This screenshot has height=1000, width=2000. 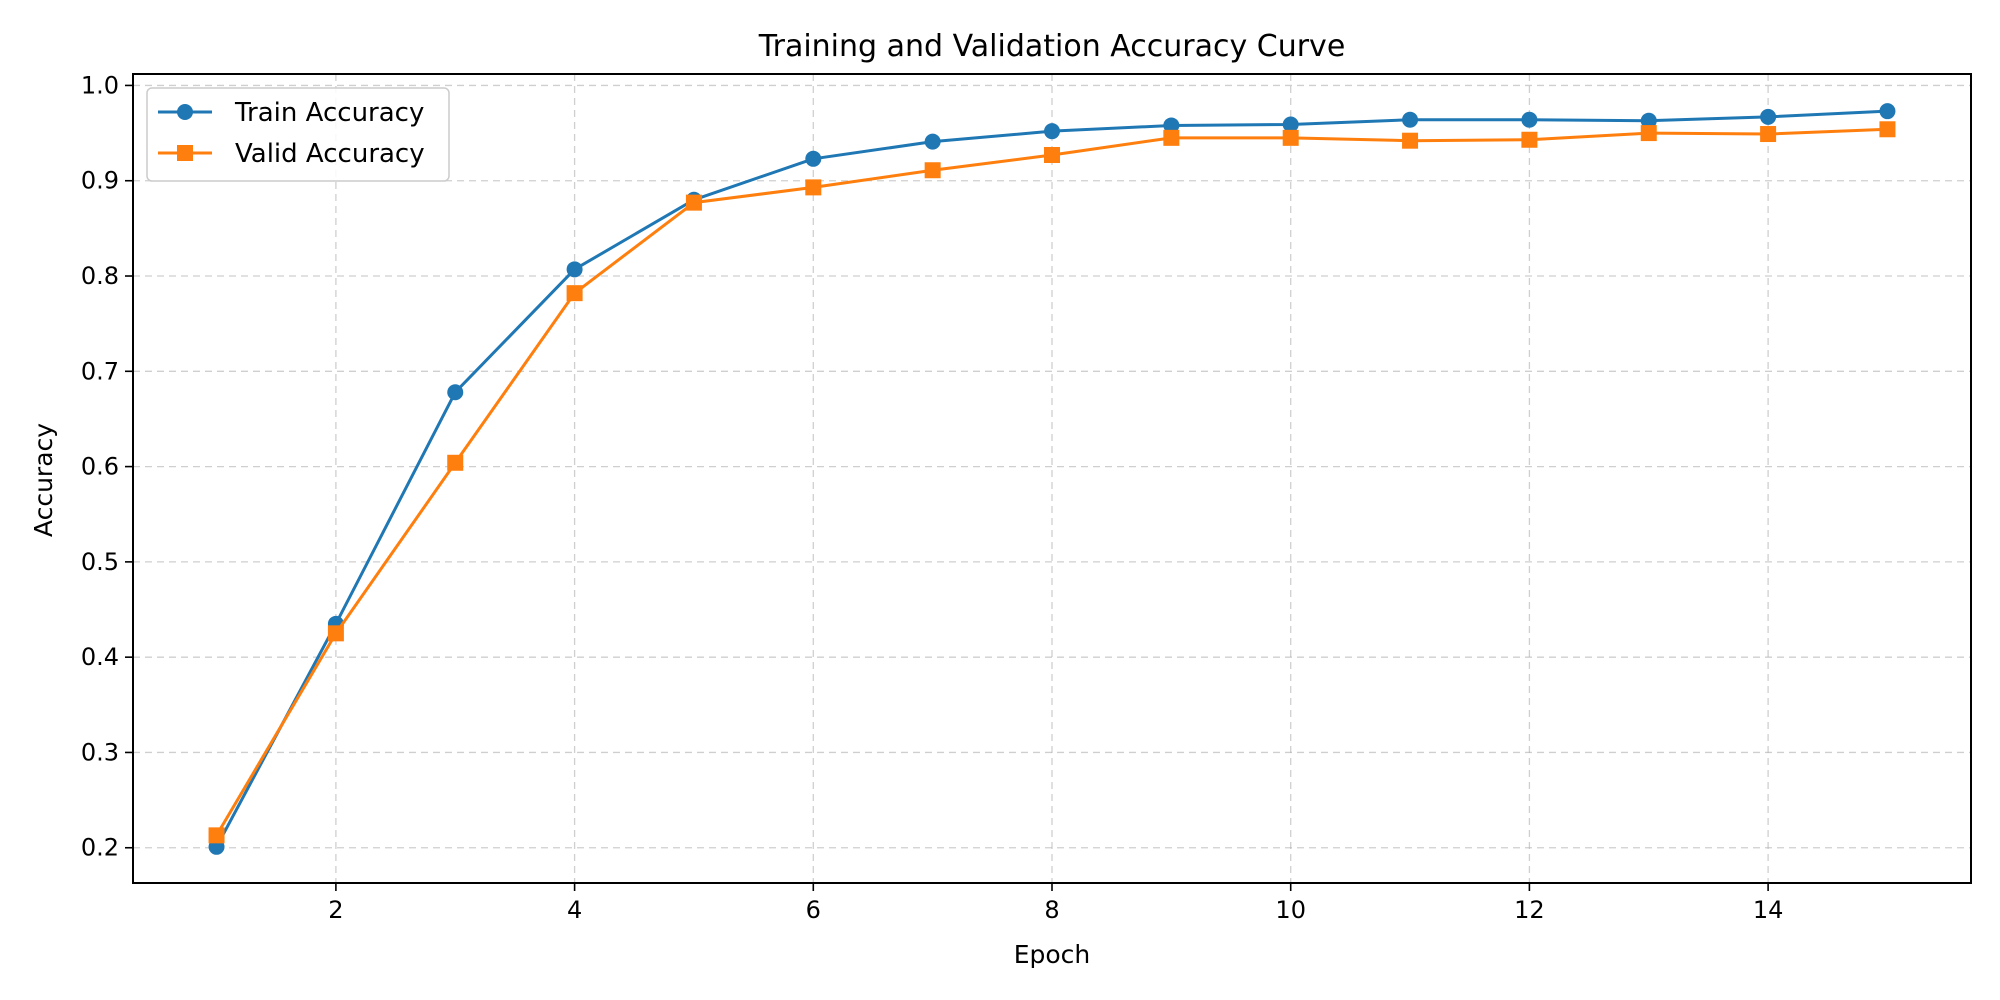 I want to click on legend-entry-train: Train Accuracy, so click(x=291, y=113).